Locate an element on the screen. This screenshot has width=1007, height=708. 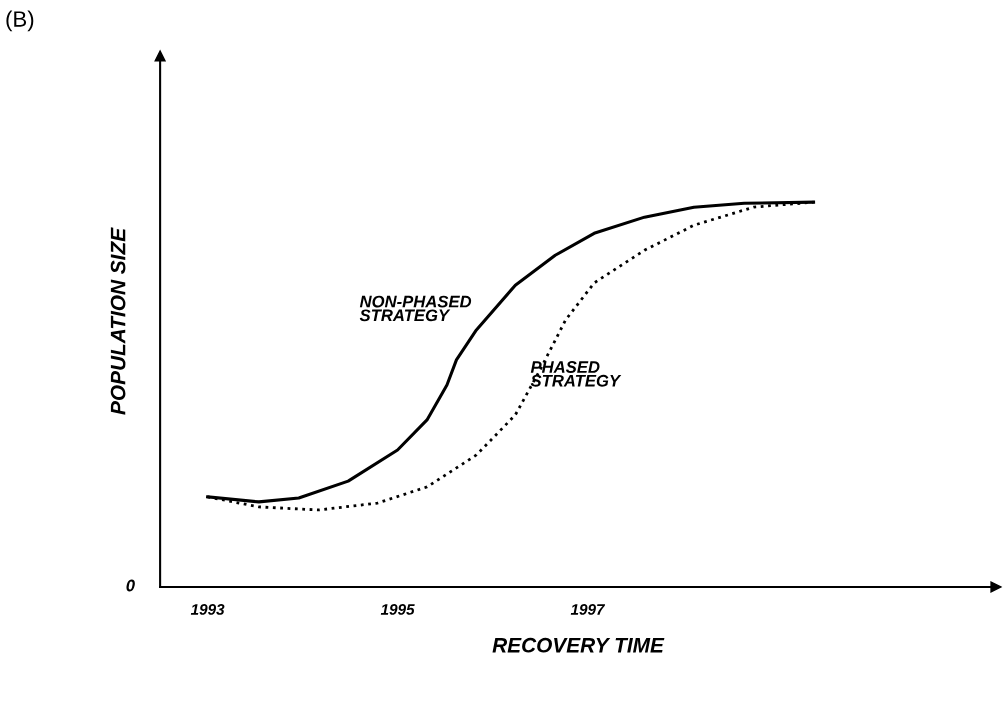
x-tick-label: 1993 is located at coordinates (207, 609).